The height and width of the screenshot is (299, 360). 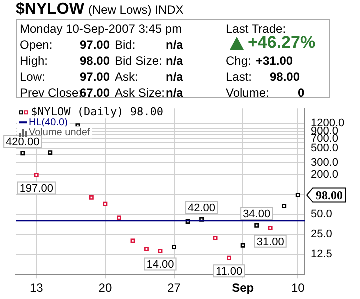 What do you see at coordinates (229, 272) in the screenshot?
I see `data-label: 11.00` at bounding box center [229, 272].